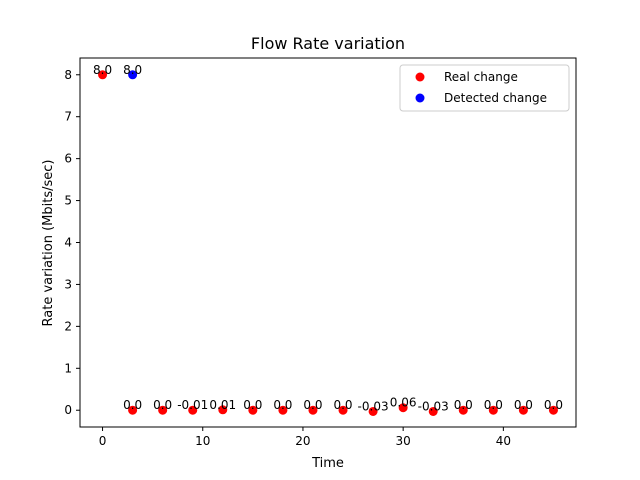  I want to click on real-change-data-label: 0.01, so click(222, 405).